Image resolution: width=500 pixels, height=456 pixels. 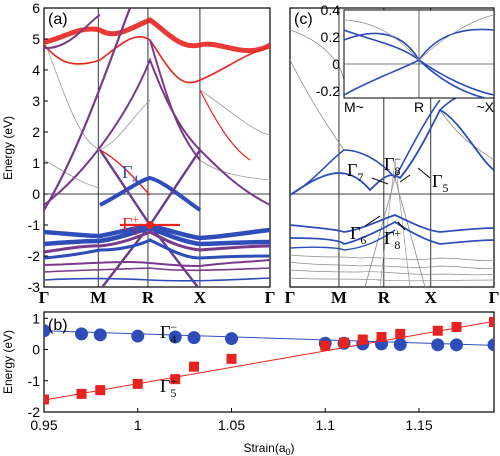 What do you see at coordinates (418, 425) in the screenshot?
I see `xtick-label: 1.15` at bounding box center [418, 425].